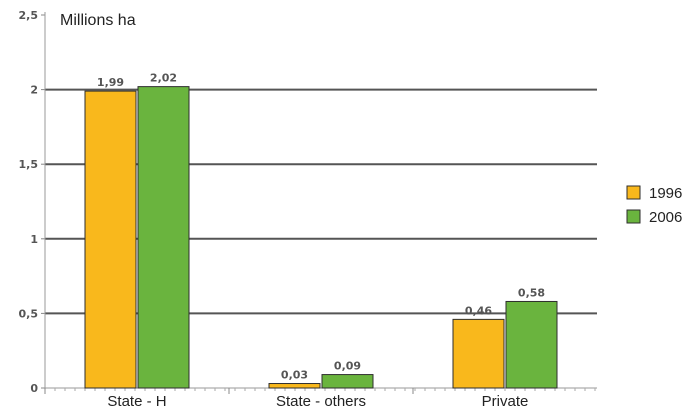  What do you see at coordinates (98, 20) in the screenshot?
I see `y-unit-label: Millions ha` at bounding box center [98, 20].